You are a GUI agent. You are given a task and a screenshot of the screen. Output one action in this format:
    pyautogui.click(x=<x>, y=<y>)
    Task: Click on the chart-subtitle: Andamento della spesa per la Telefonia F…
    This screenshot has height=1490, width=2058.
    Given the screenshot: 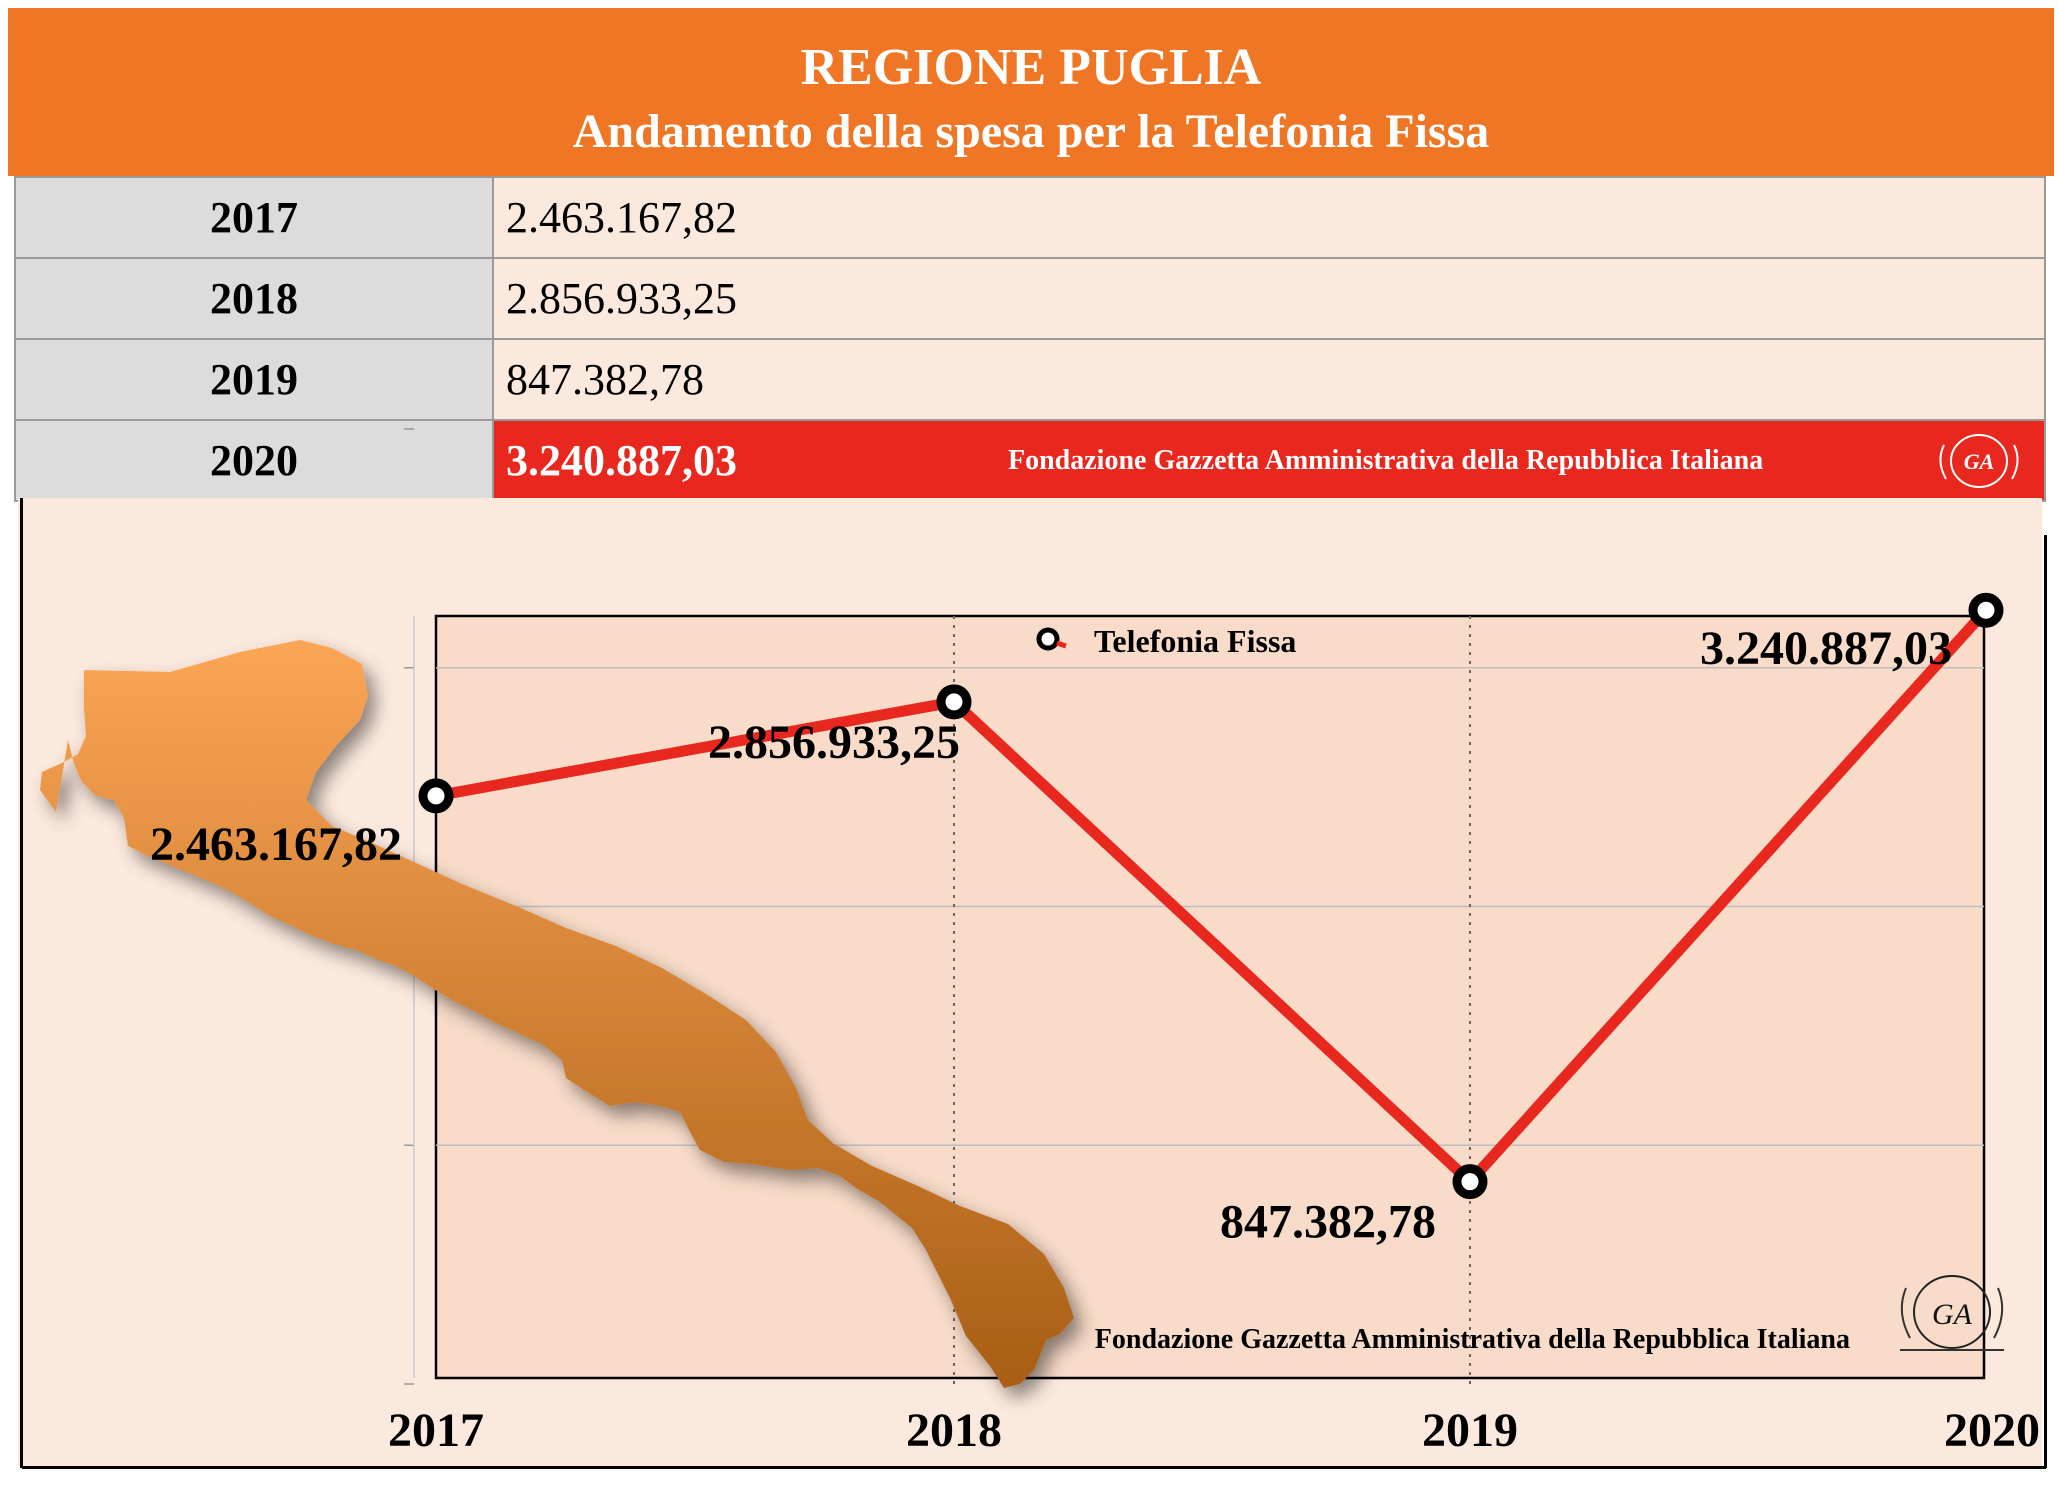 What is the action you would take?
    pyautogui.click(x=1031, y=131)
    